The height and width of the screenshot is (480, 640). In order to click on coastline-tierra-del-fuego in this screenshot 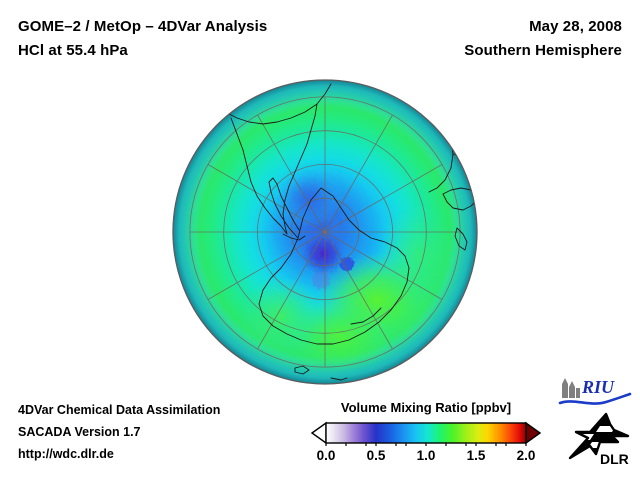, I will do `click(294, 237)`.